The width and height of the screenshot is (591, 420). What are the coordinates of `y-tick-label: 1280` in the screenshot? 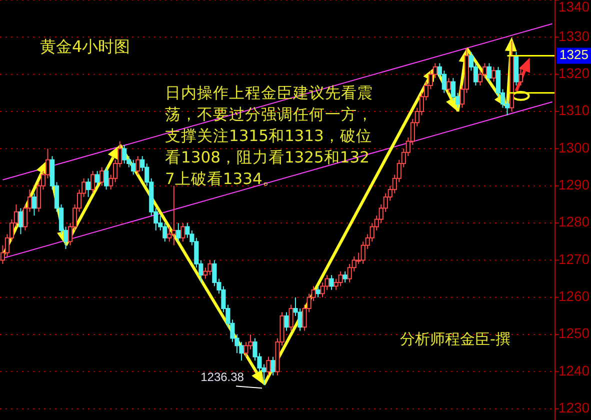 It's located at (574, 222).